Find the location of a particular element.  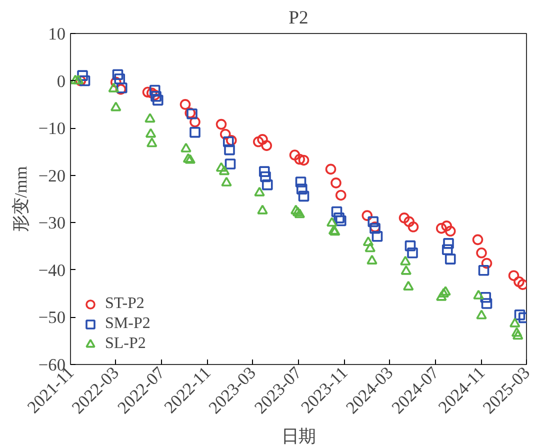

y-tick-label: −10 is located at coordinates (52, 128).